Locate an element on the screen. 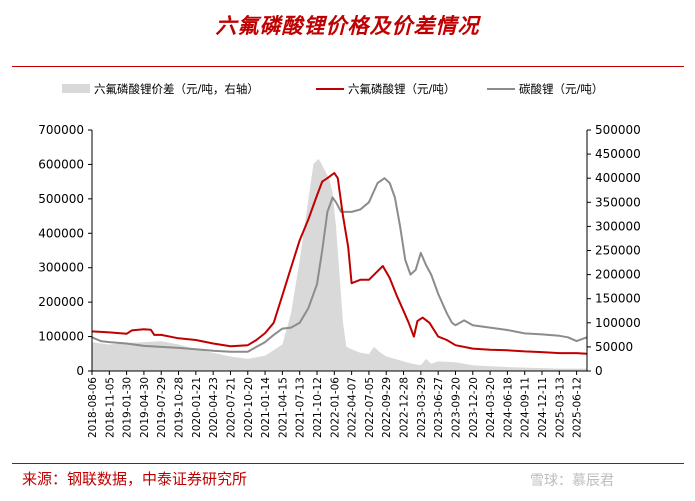  legend-label-spread: 六氟磷酸锂价差（元/吨，右轴） is located at coordinates (176, 89).